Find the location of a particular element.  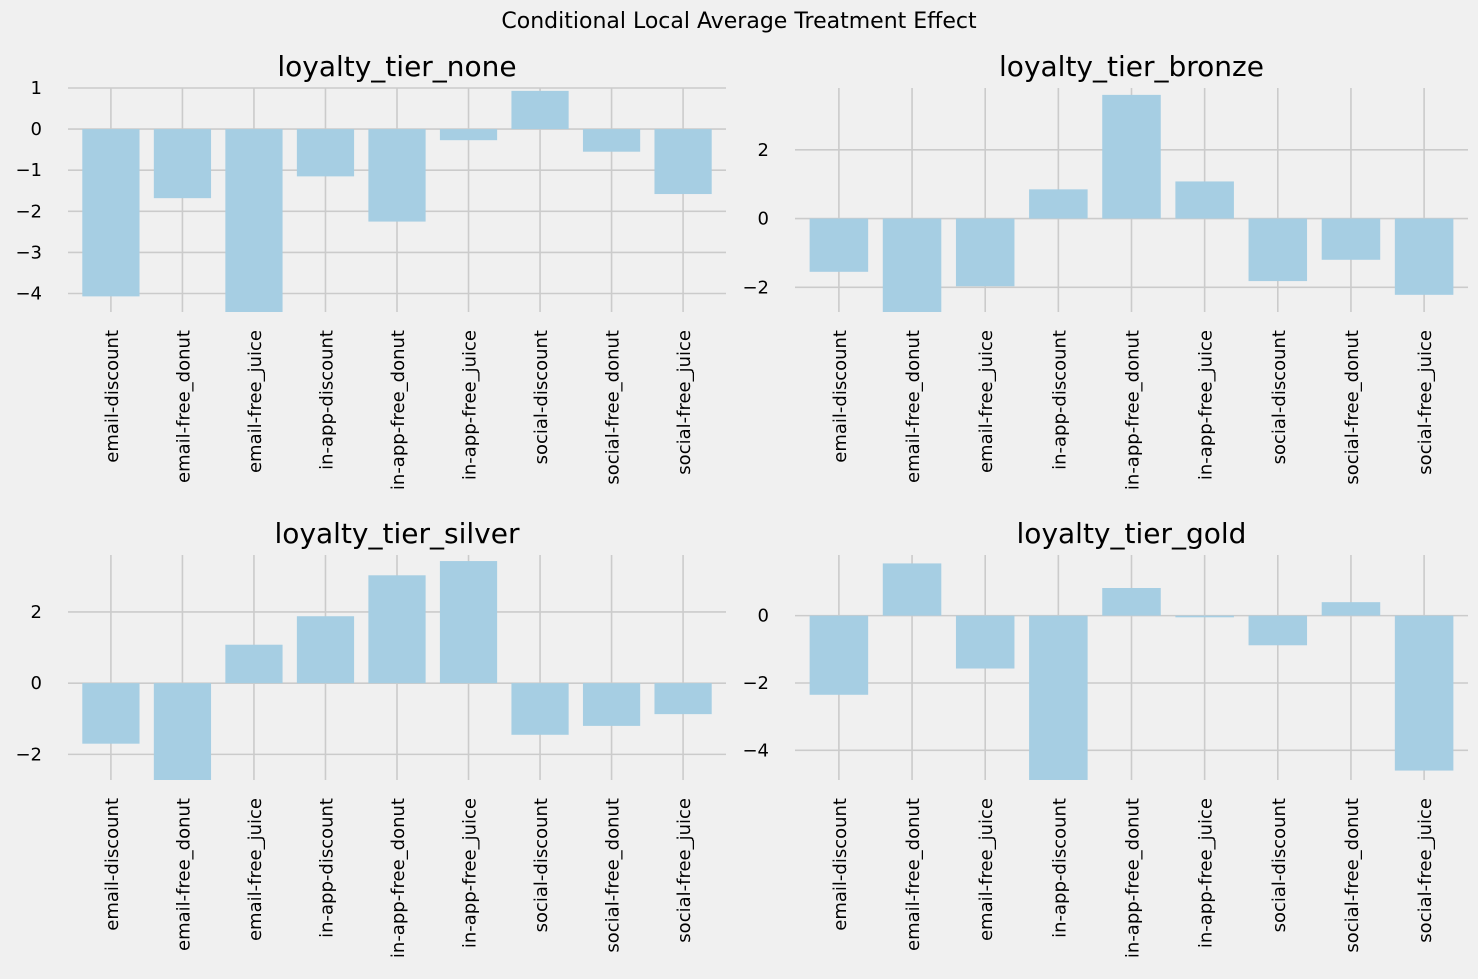

y-tick-label: 1 is located at coordinates (36, 88).